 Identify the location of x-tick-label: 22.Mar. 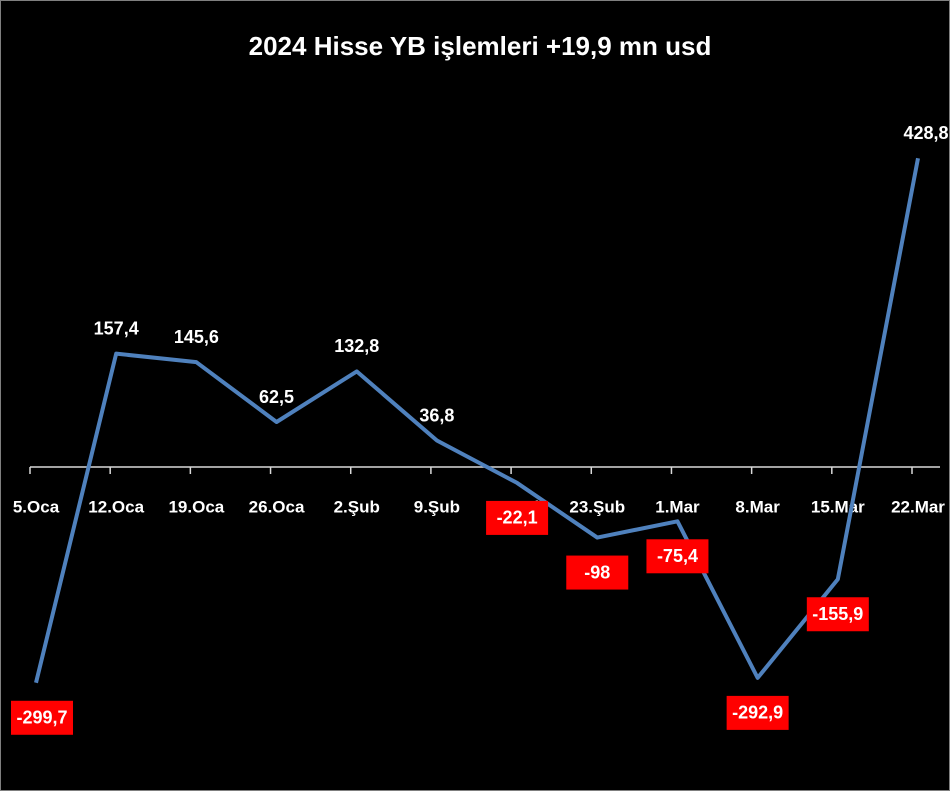
(918, 506).